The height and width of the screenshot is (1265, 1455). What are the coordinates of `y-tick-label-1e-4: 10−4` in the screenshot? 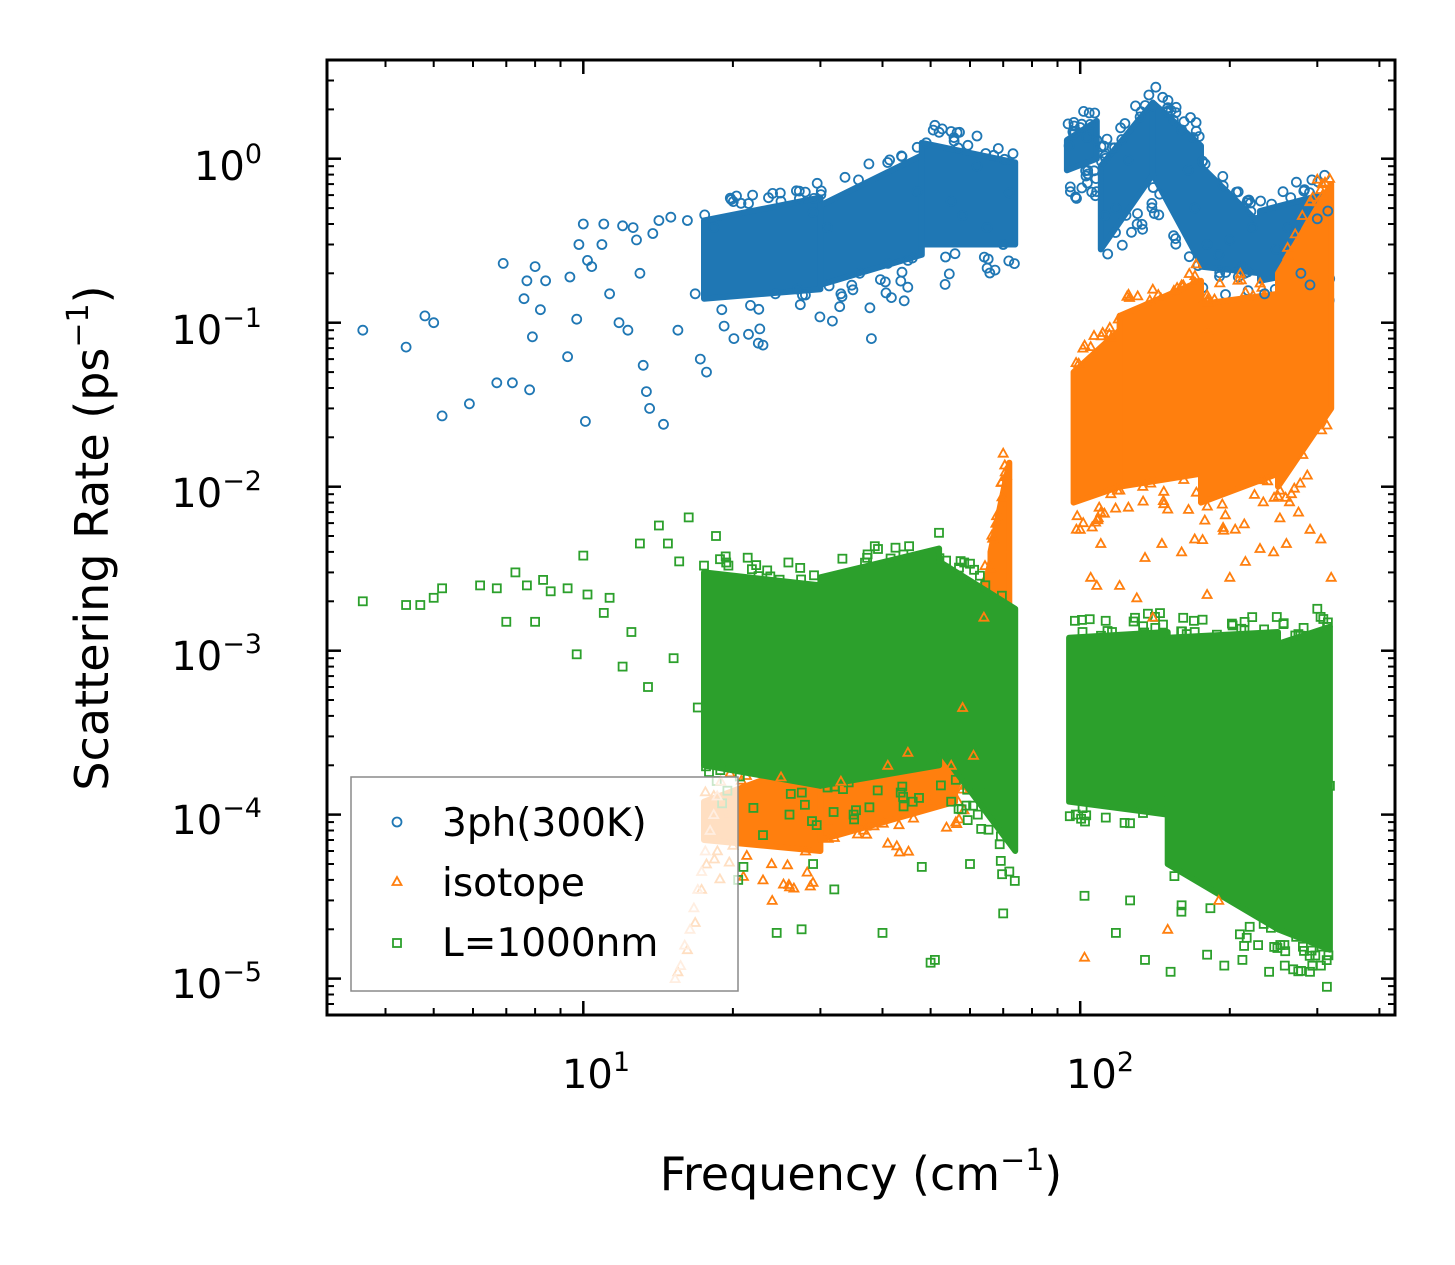 It's located at (216, 818).